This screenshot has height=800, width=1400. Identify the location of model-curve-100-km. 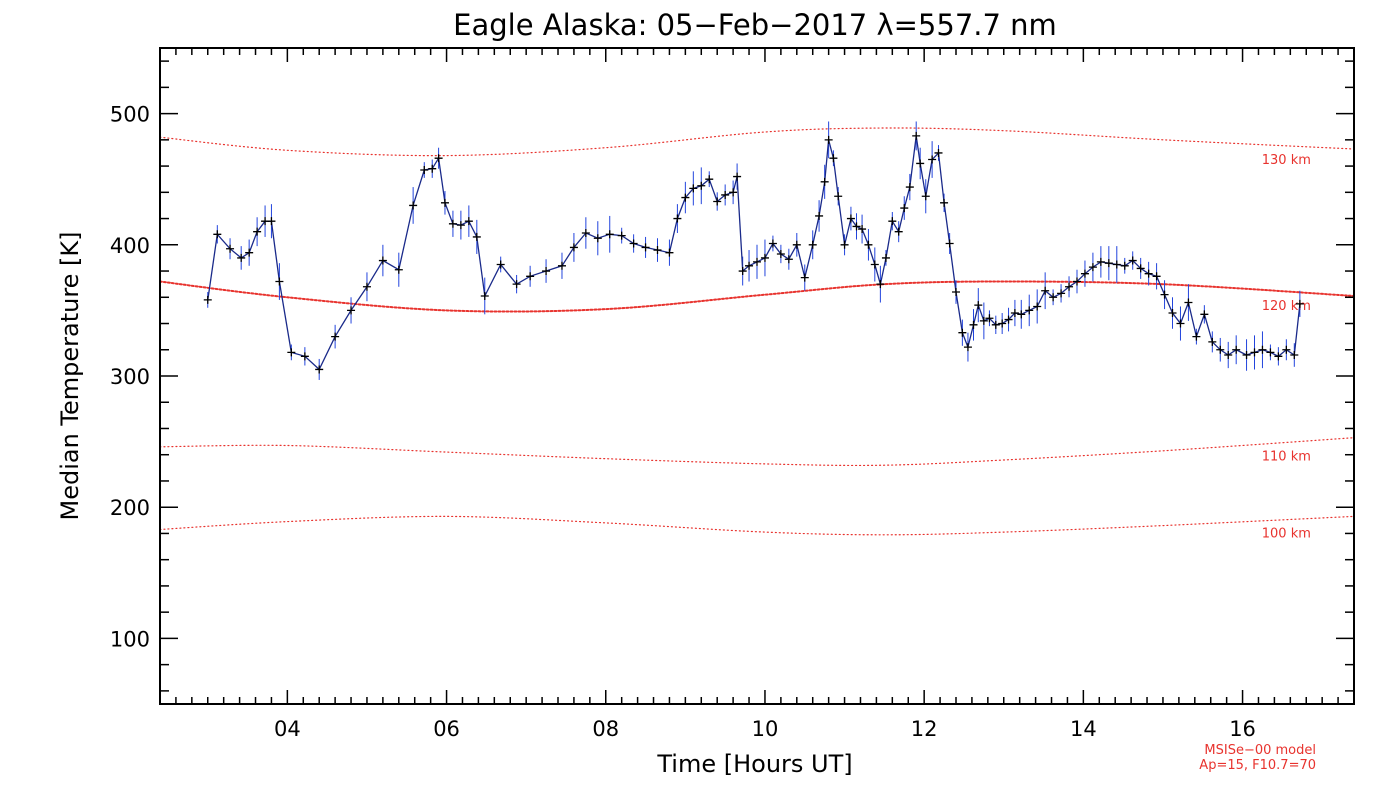
(757, 525).